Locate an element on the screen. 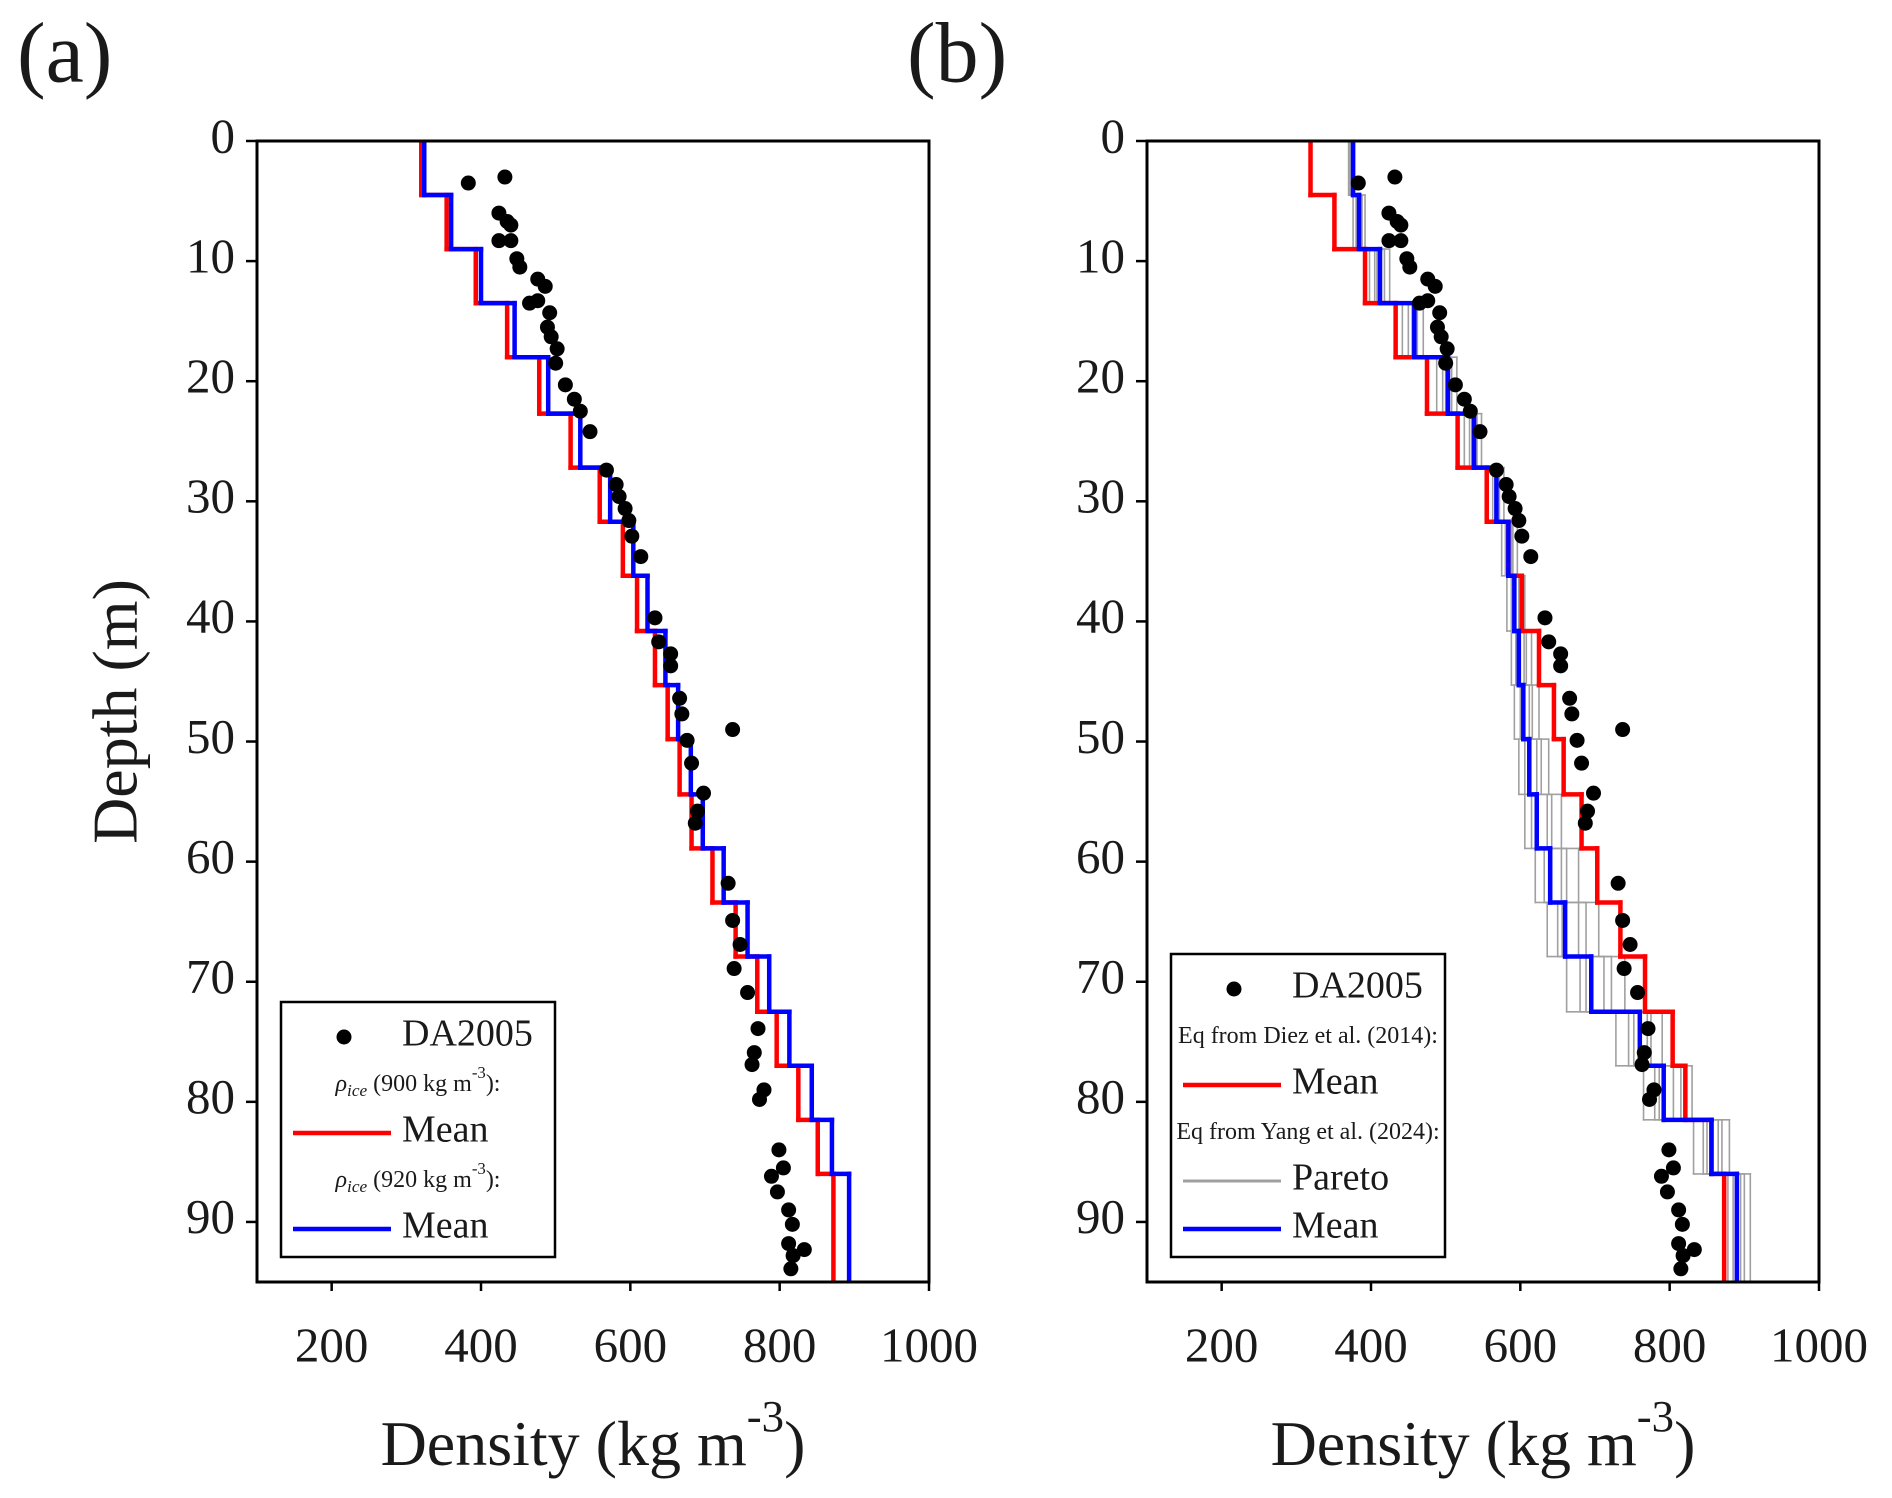 Image resolution: width=1892 pixels, height=1498 pixels. x-tick-label: 600 is located at coordinates (631, 1344).